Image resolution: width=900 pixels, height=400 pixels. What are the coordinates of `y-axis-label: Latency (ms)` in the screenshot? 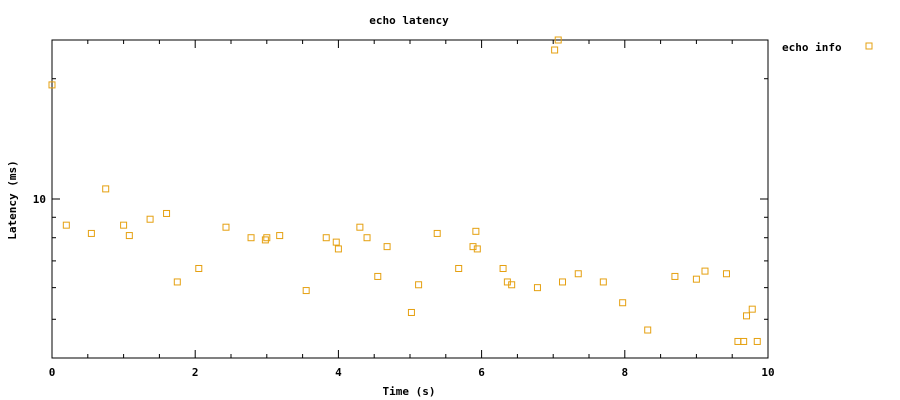 It's located at (12, 199).